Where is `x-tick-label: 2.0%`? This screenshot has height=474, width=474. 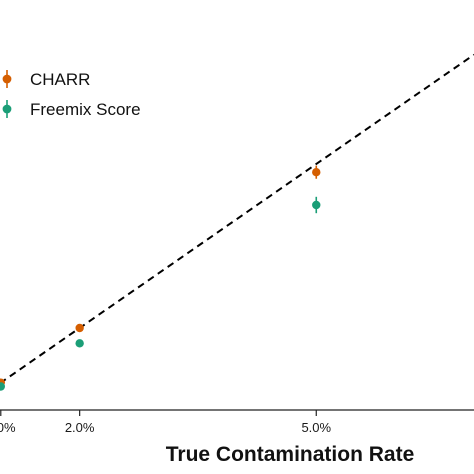 x-tick-label: 2.0% is located at coordinates (80, 427).